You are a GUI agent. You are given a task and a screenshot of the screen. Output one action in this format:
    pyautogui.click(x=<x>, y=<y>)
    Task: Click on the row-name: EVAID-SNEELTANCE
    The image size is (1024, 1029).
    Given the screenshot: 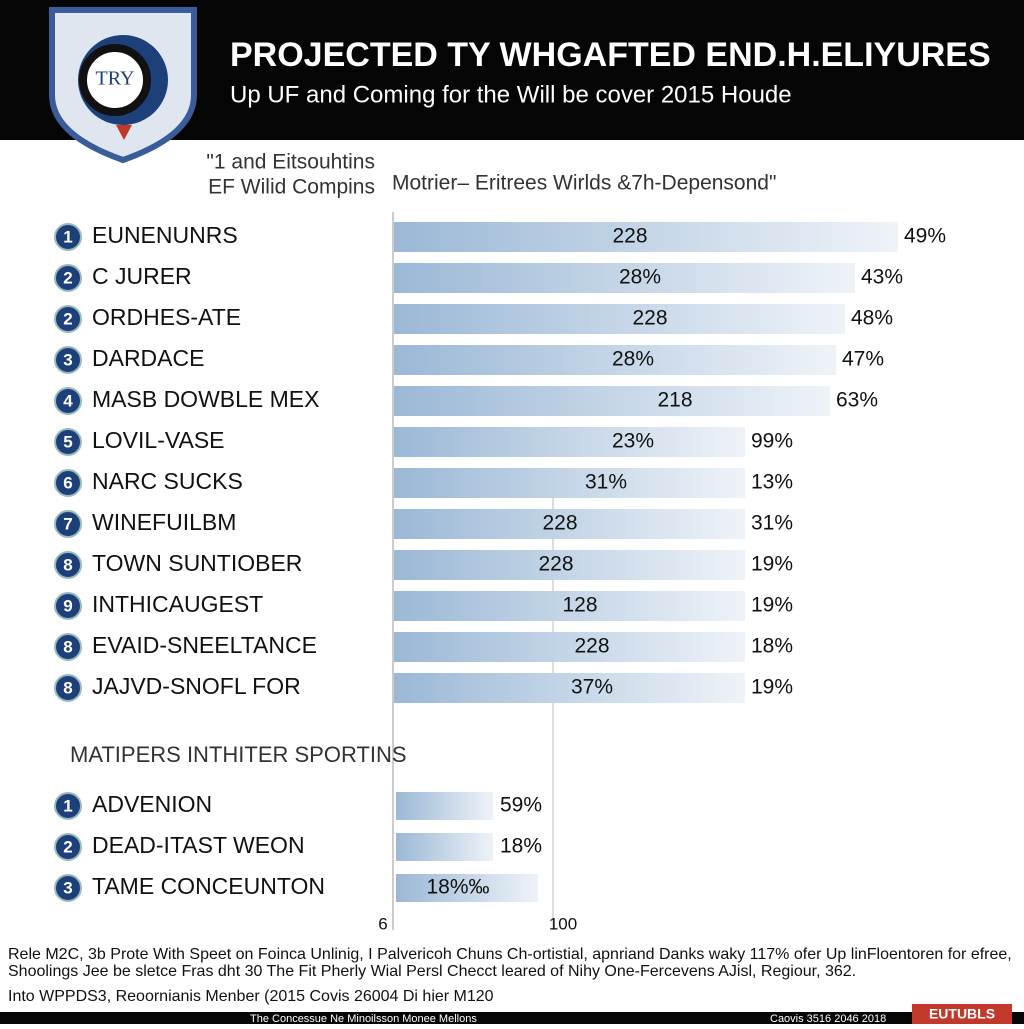 What is the action you would take?
    pyautogui.click(x=204, y=645)
    